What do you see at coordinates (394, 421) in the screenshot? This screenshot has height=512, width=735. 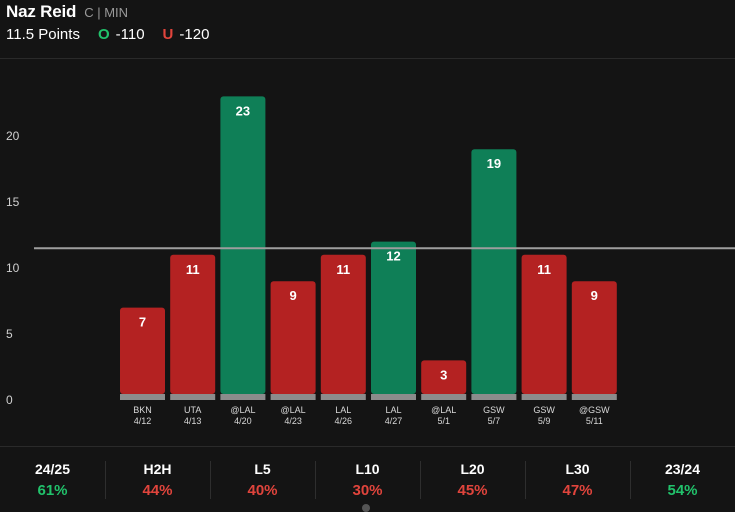 I see `x-tick-date: 4/27` at bounding box center [394, 421].